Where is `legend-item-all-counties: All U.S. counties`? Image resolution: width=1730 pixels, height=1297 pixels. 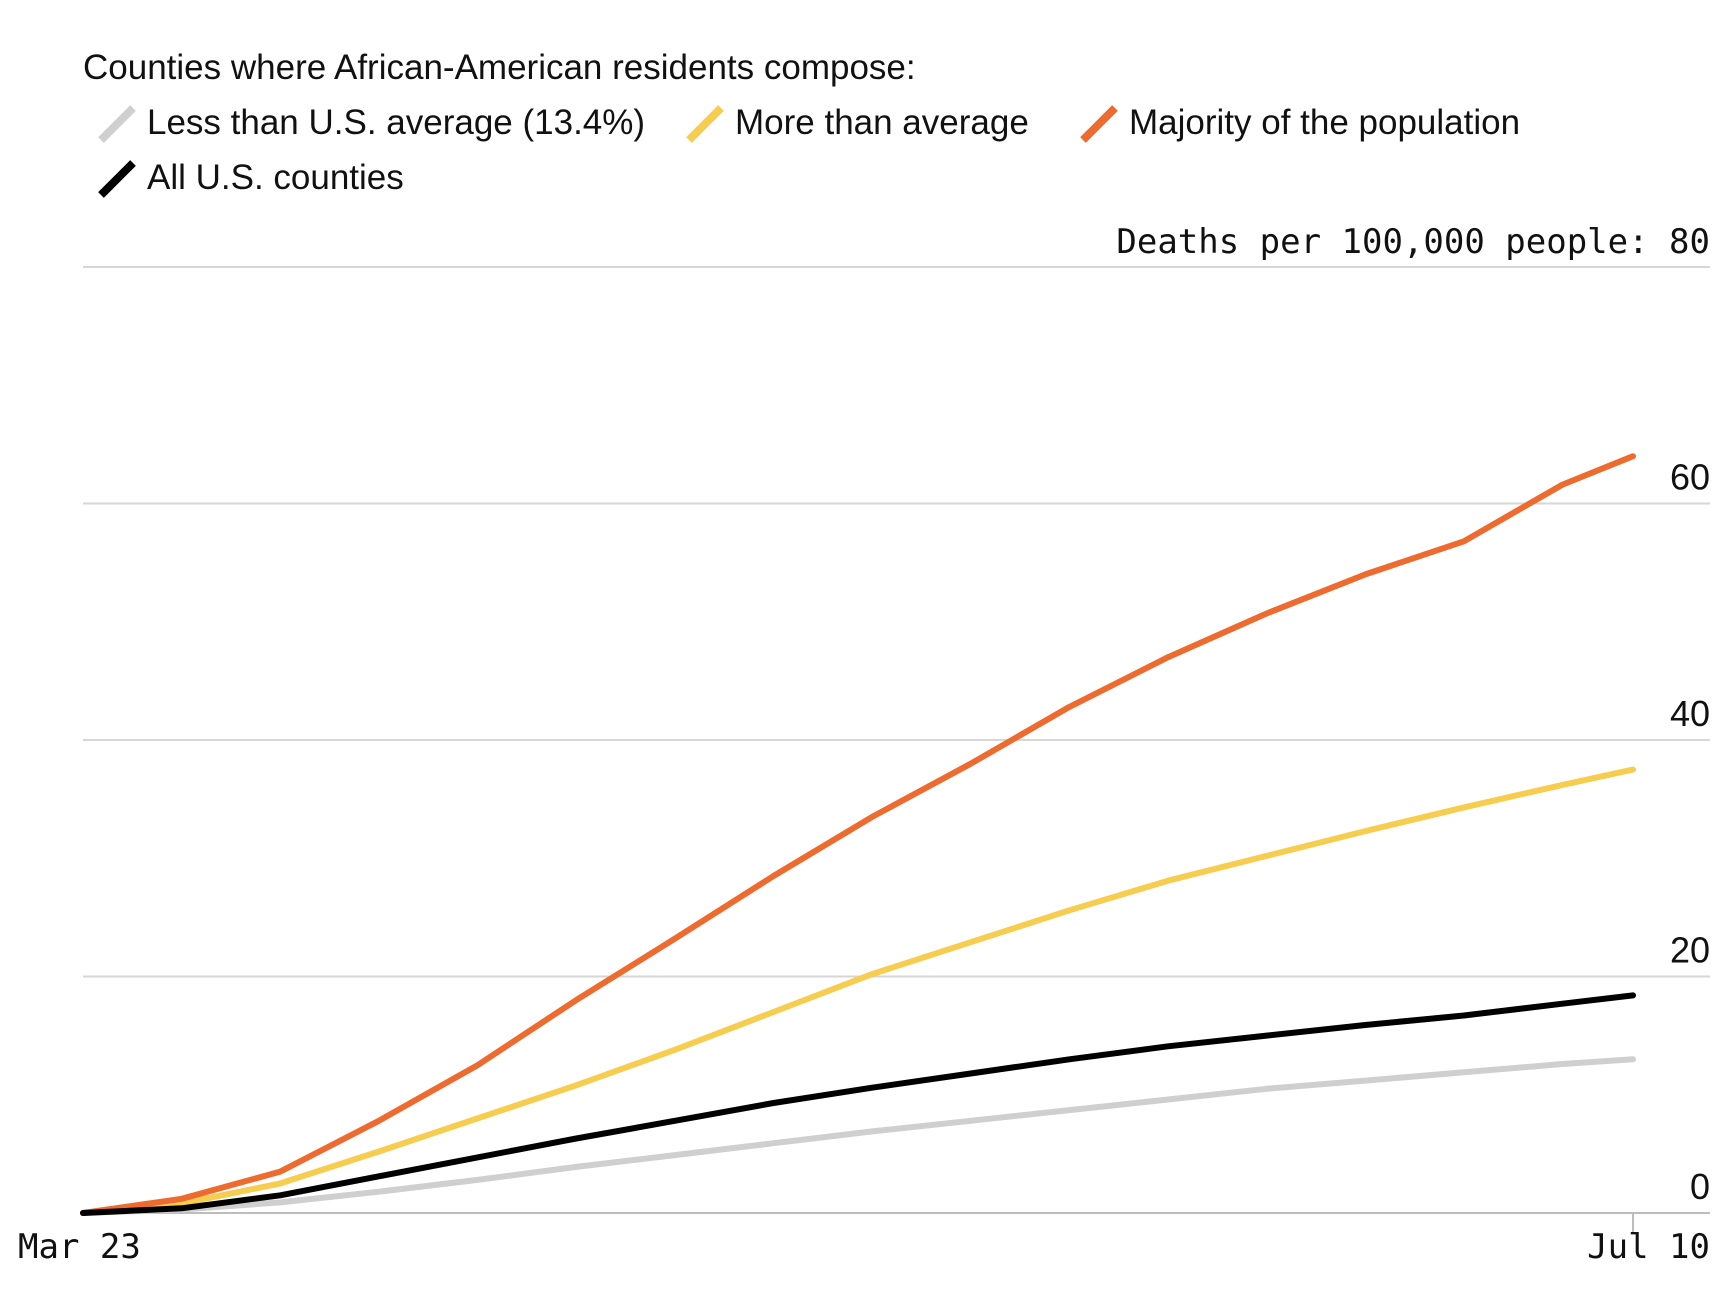 legend-item-all-counties: All U.S. counties is located at coordinates (249, 178).